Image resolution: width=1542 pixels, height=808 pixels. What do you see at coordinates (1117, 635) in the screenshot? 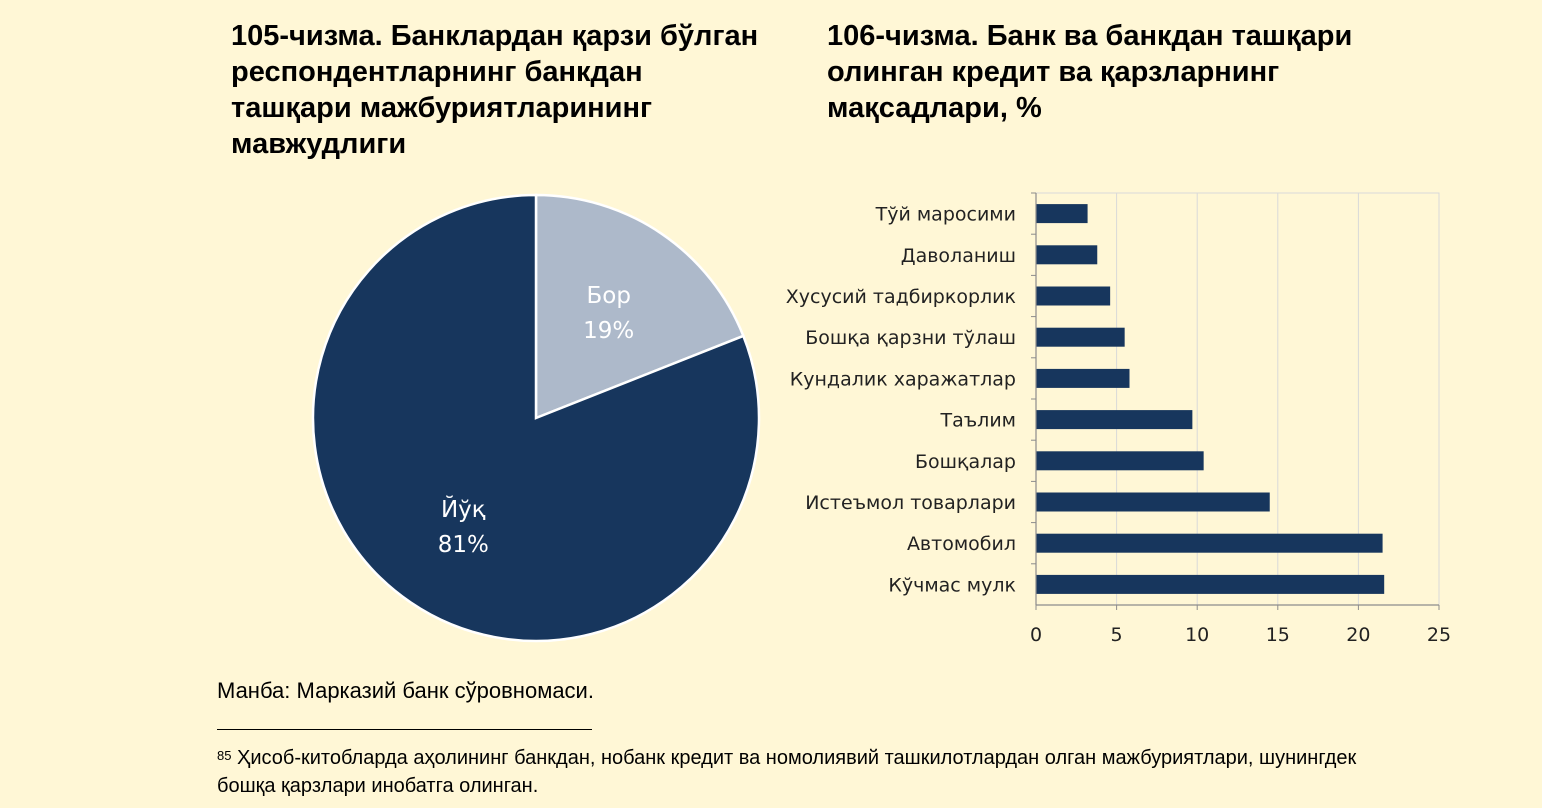
I see `x-tick-label-1: 5` at bounding box center [1117, 635].